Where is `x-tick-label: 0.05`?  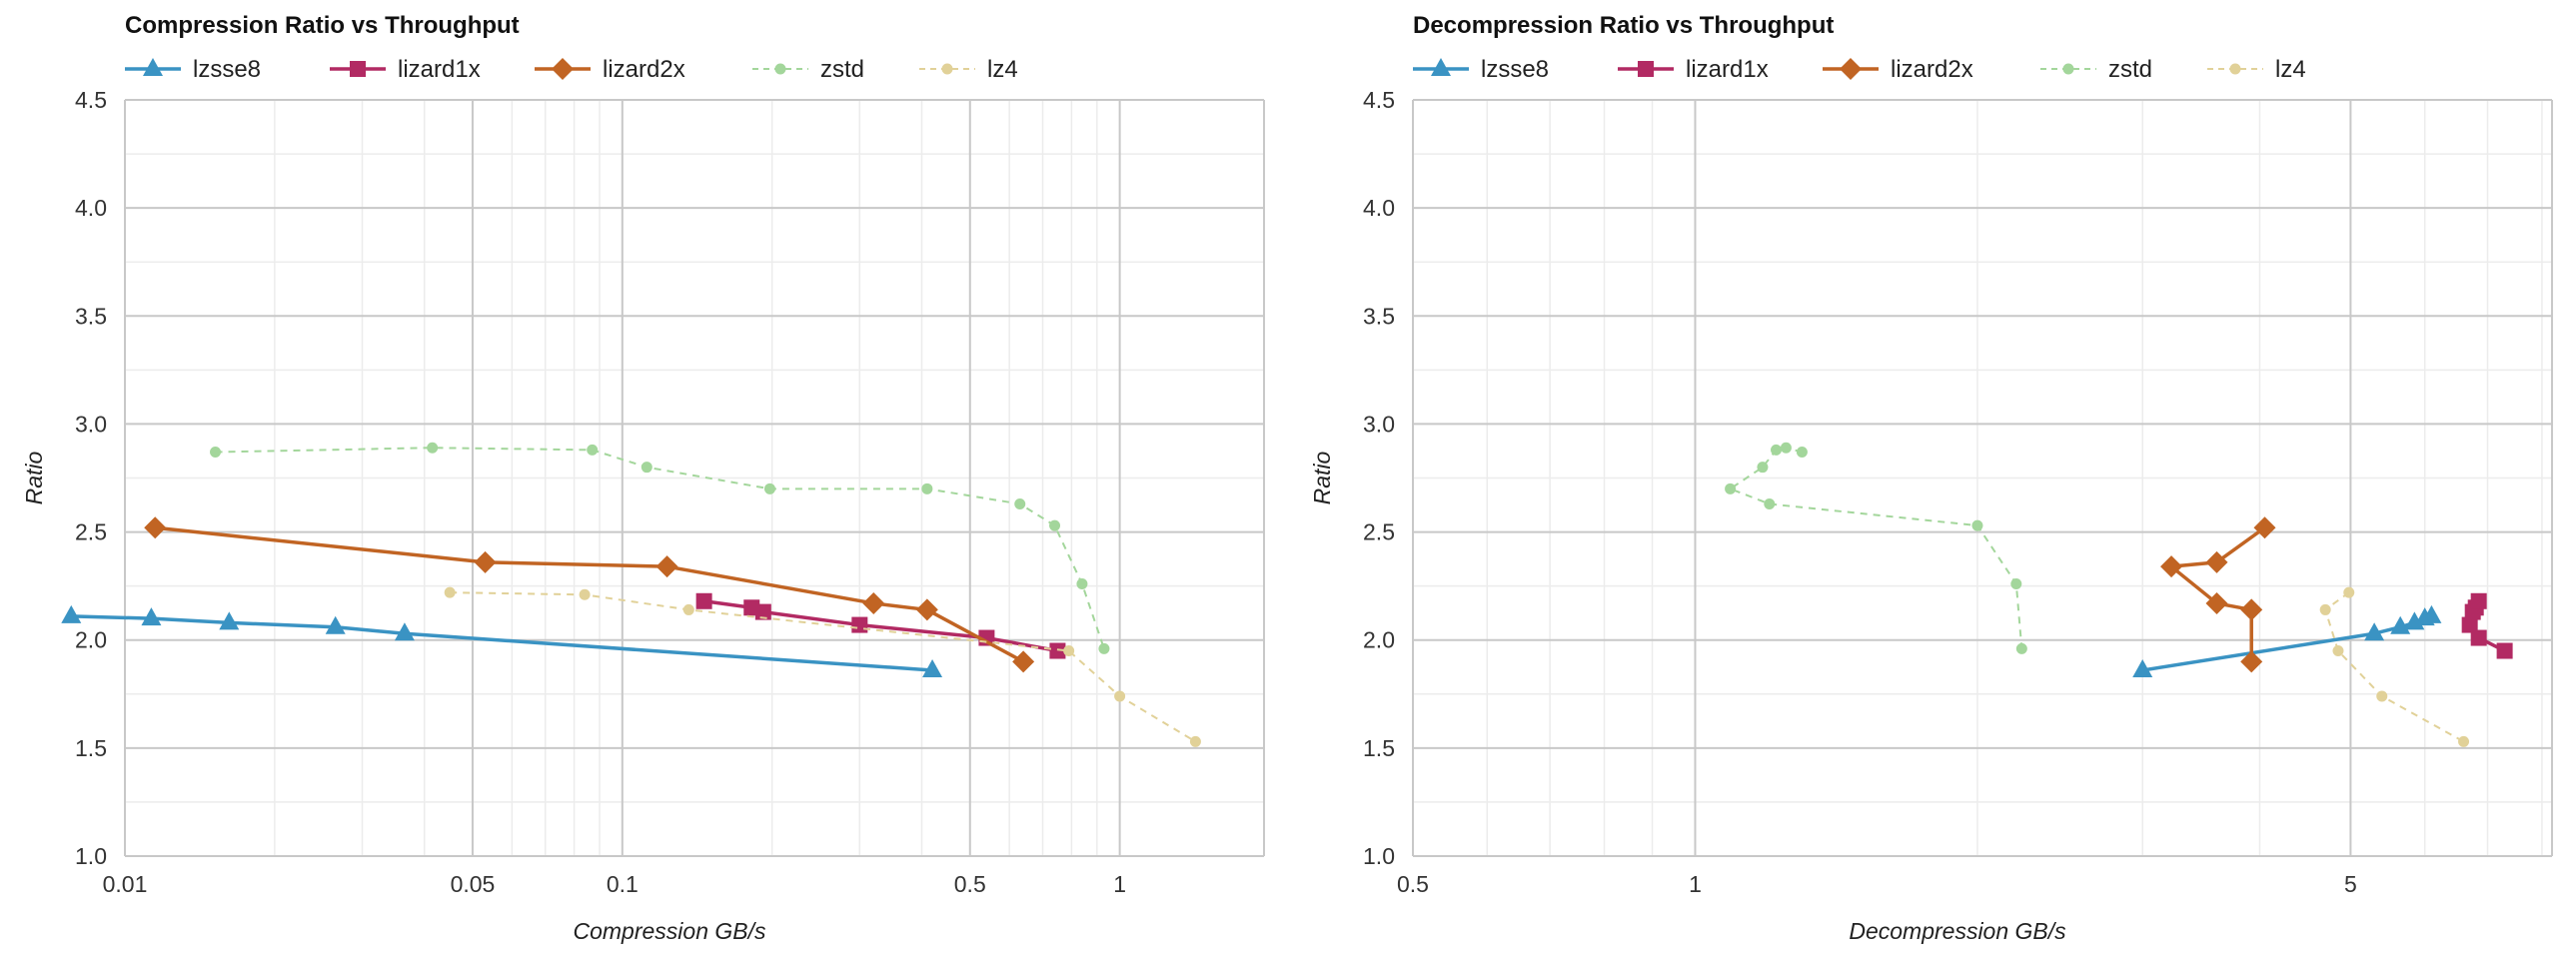 x-tick-label: 0.05 is located at coordinates (473, 884).